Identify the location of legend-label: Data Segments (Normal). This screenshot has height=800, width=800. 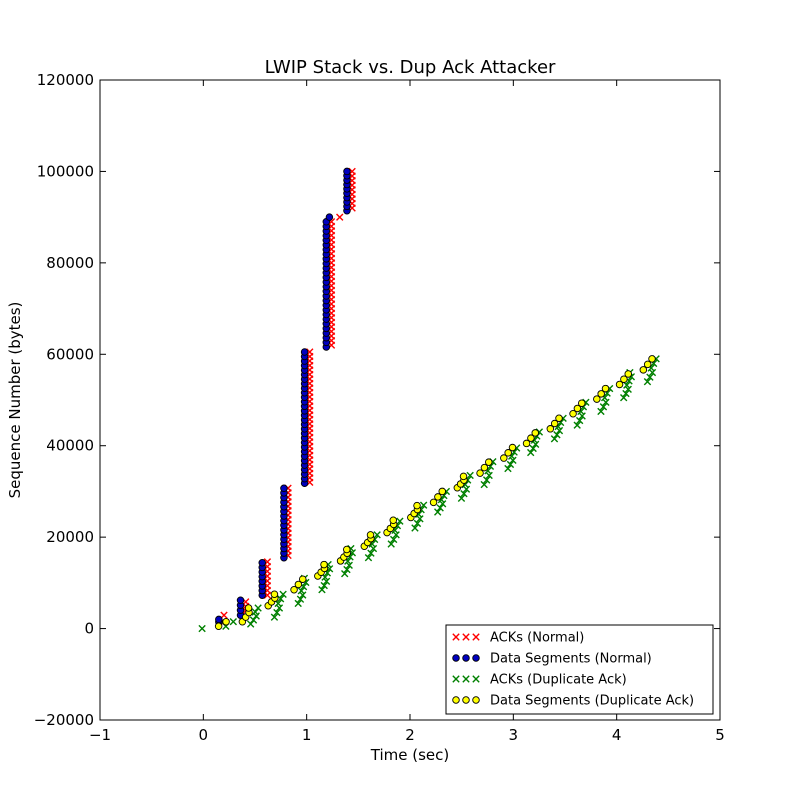
(571, 659).